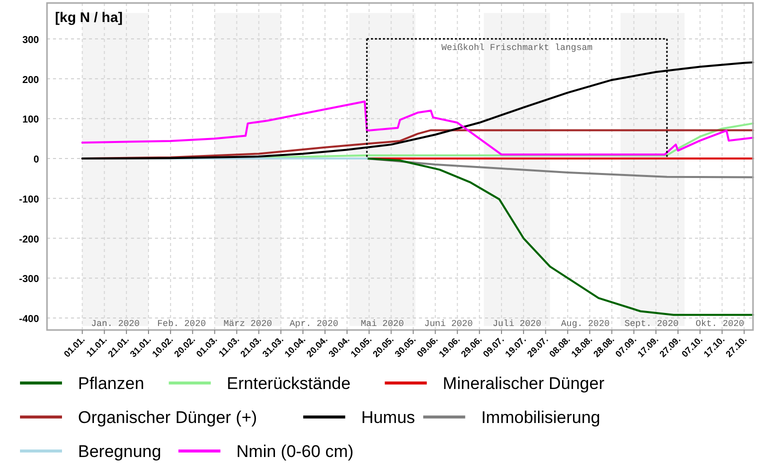  I want to click on x2-tick-label: Jan. 2020, so click(115, 324).